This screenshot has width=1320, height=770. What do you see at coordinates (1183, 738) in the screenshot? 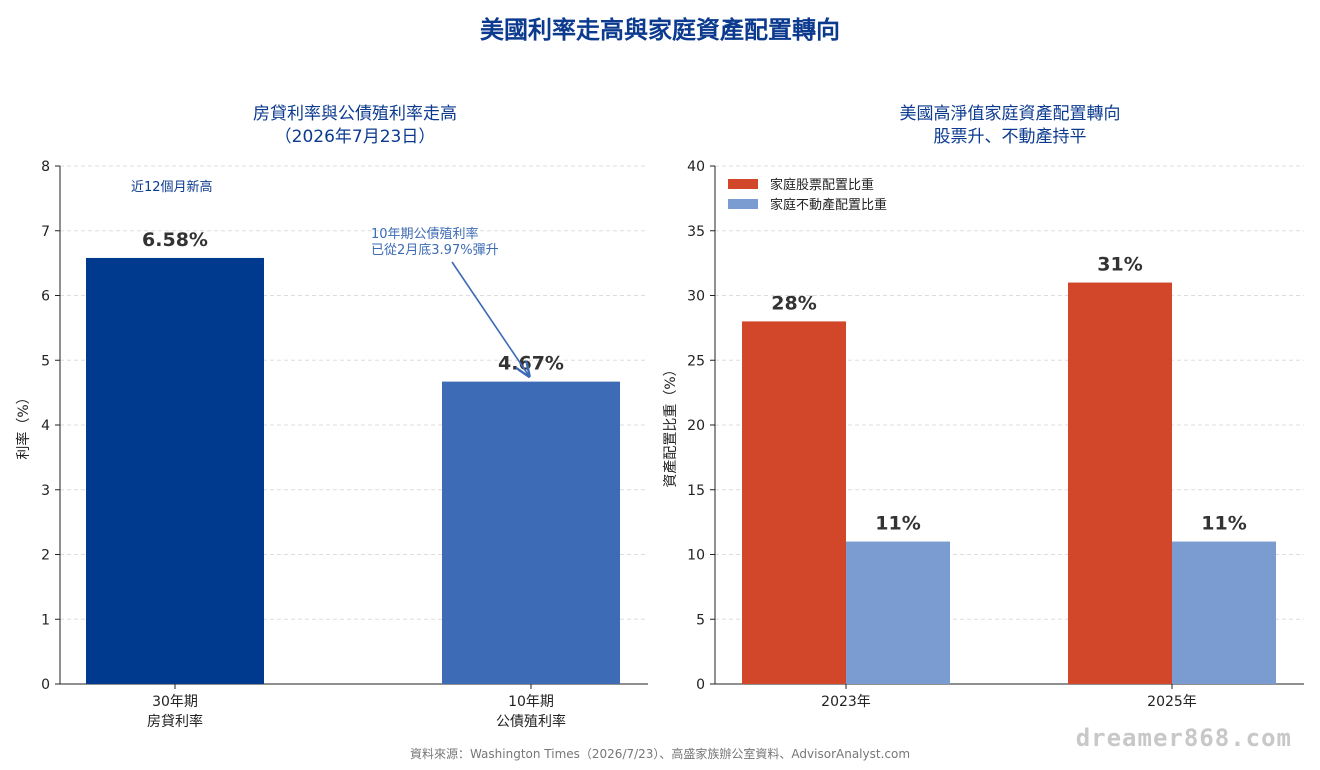
I see `watermark: dreamer868.com` at bounding box center [1183, 738].